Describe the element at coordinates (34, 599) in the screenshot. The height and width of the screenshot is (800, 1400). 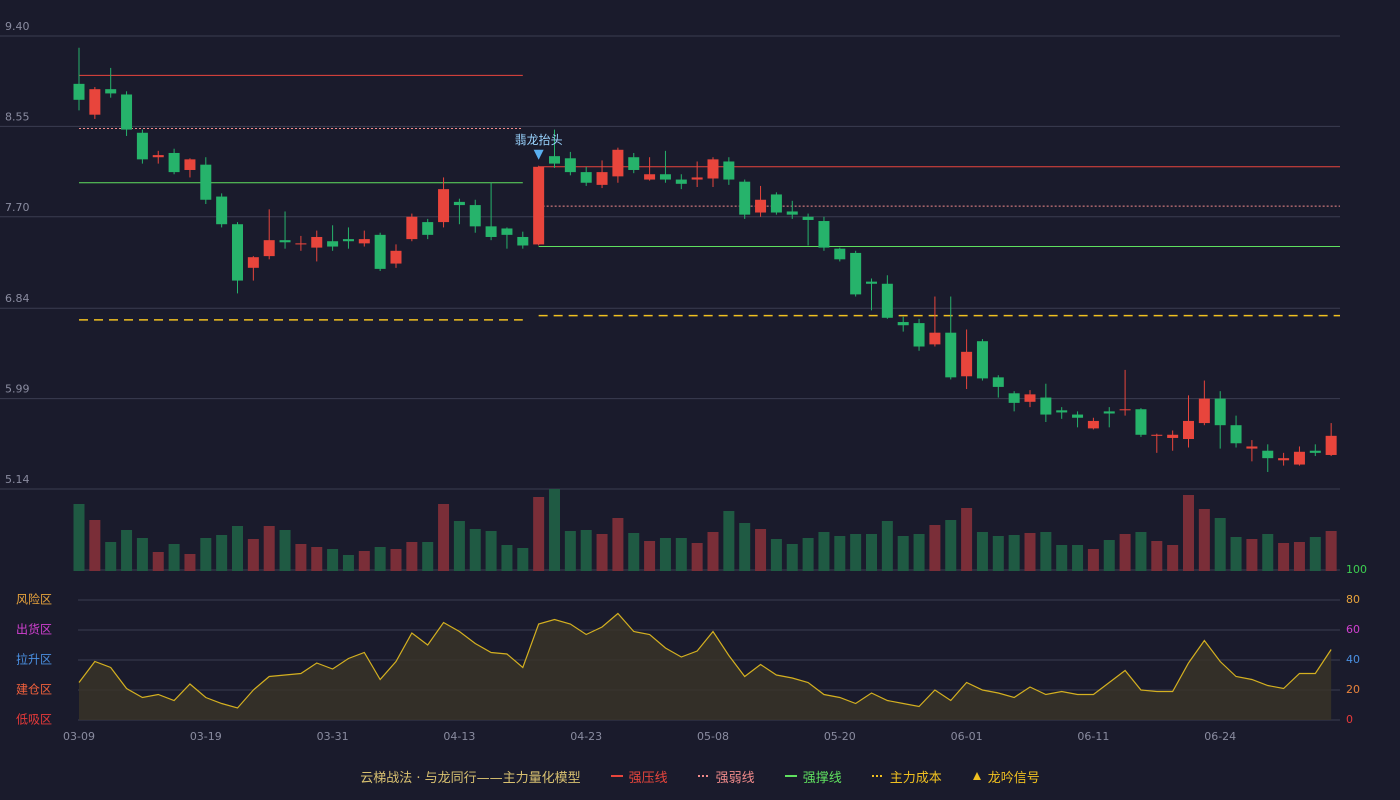
I see `zone-label: 风险区` at that location.